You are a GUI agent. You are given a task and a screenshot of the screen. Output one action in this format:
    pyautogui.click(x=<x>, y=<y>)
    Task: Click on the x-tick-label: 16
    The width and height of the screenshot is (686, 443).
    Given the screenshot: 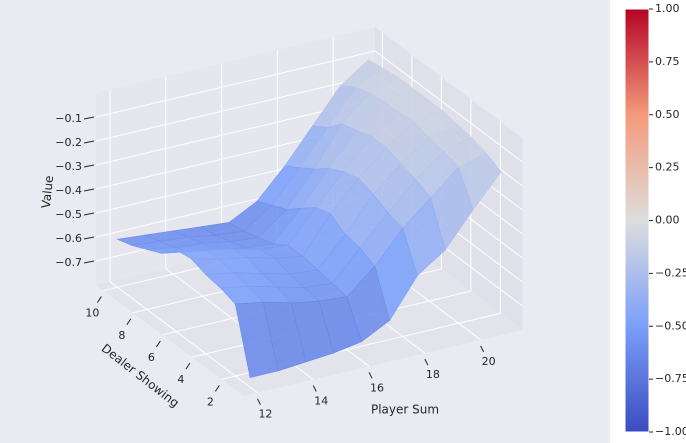 What is the action you would take?
    pyautogui.click(x=377, y=387)
    